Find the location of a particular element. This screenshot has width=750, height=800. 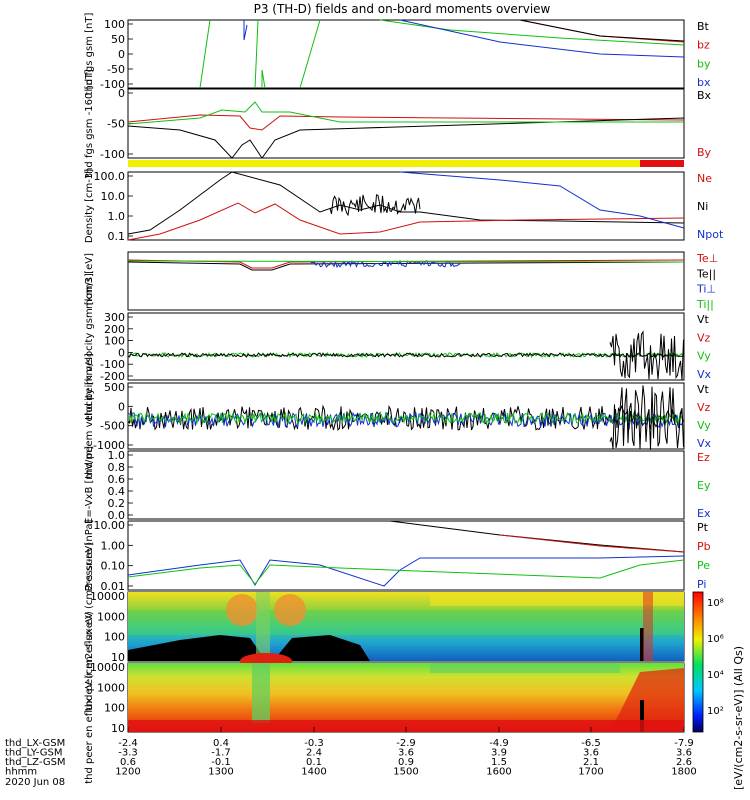

peir-red-column is located at coordinates (648, 626).